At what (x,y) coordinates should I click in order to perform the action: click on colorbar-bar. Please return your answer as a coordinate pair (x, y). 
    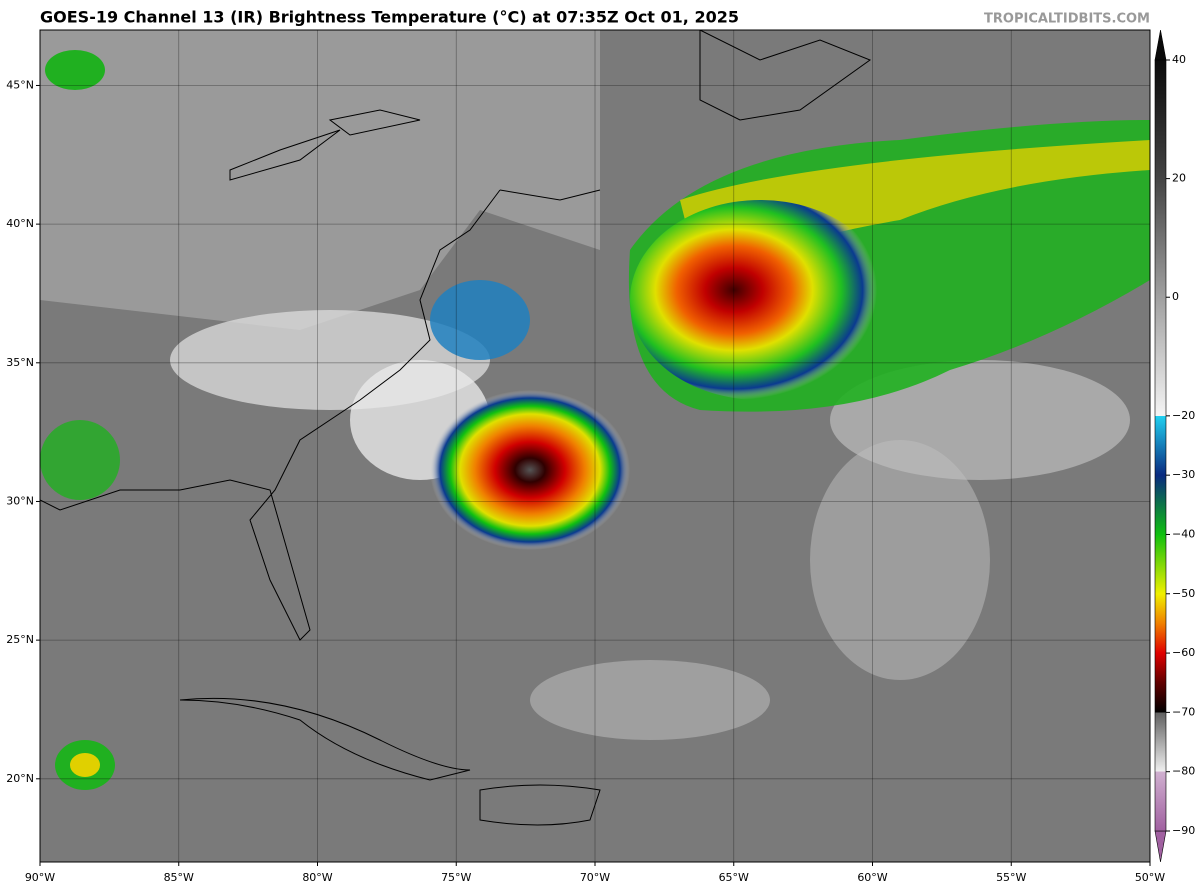
    Looking at the image, I should click on (1160, 445).